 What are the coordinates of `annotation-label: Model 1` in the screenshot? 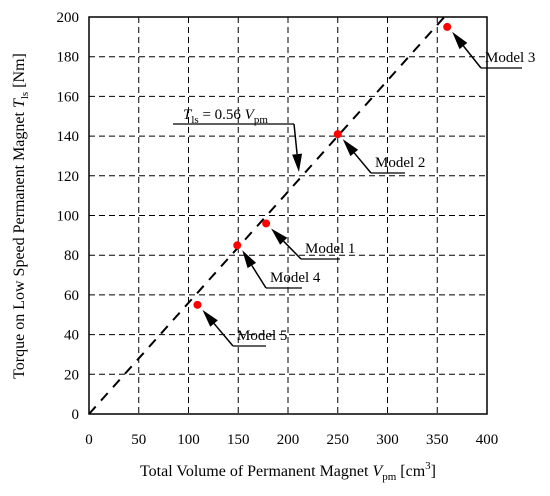 It's located at (330, 249).